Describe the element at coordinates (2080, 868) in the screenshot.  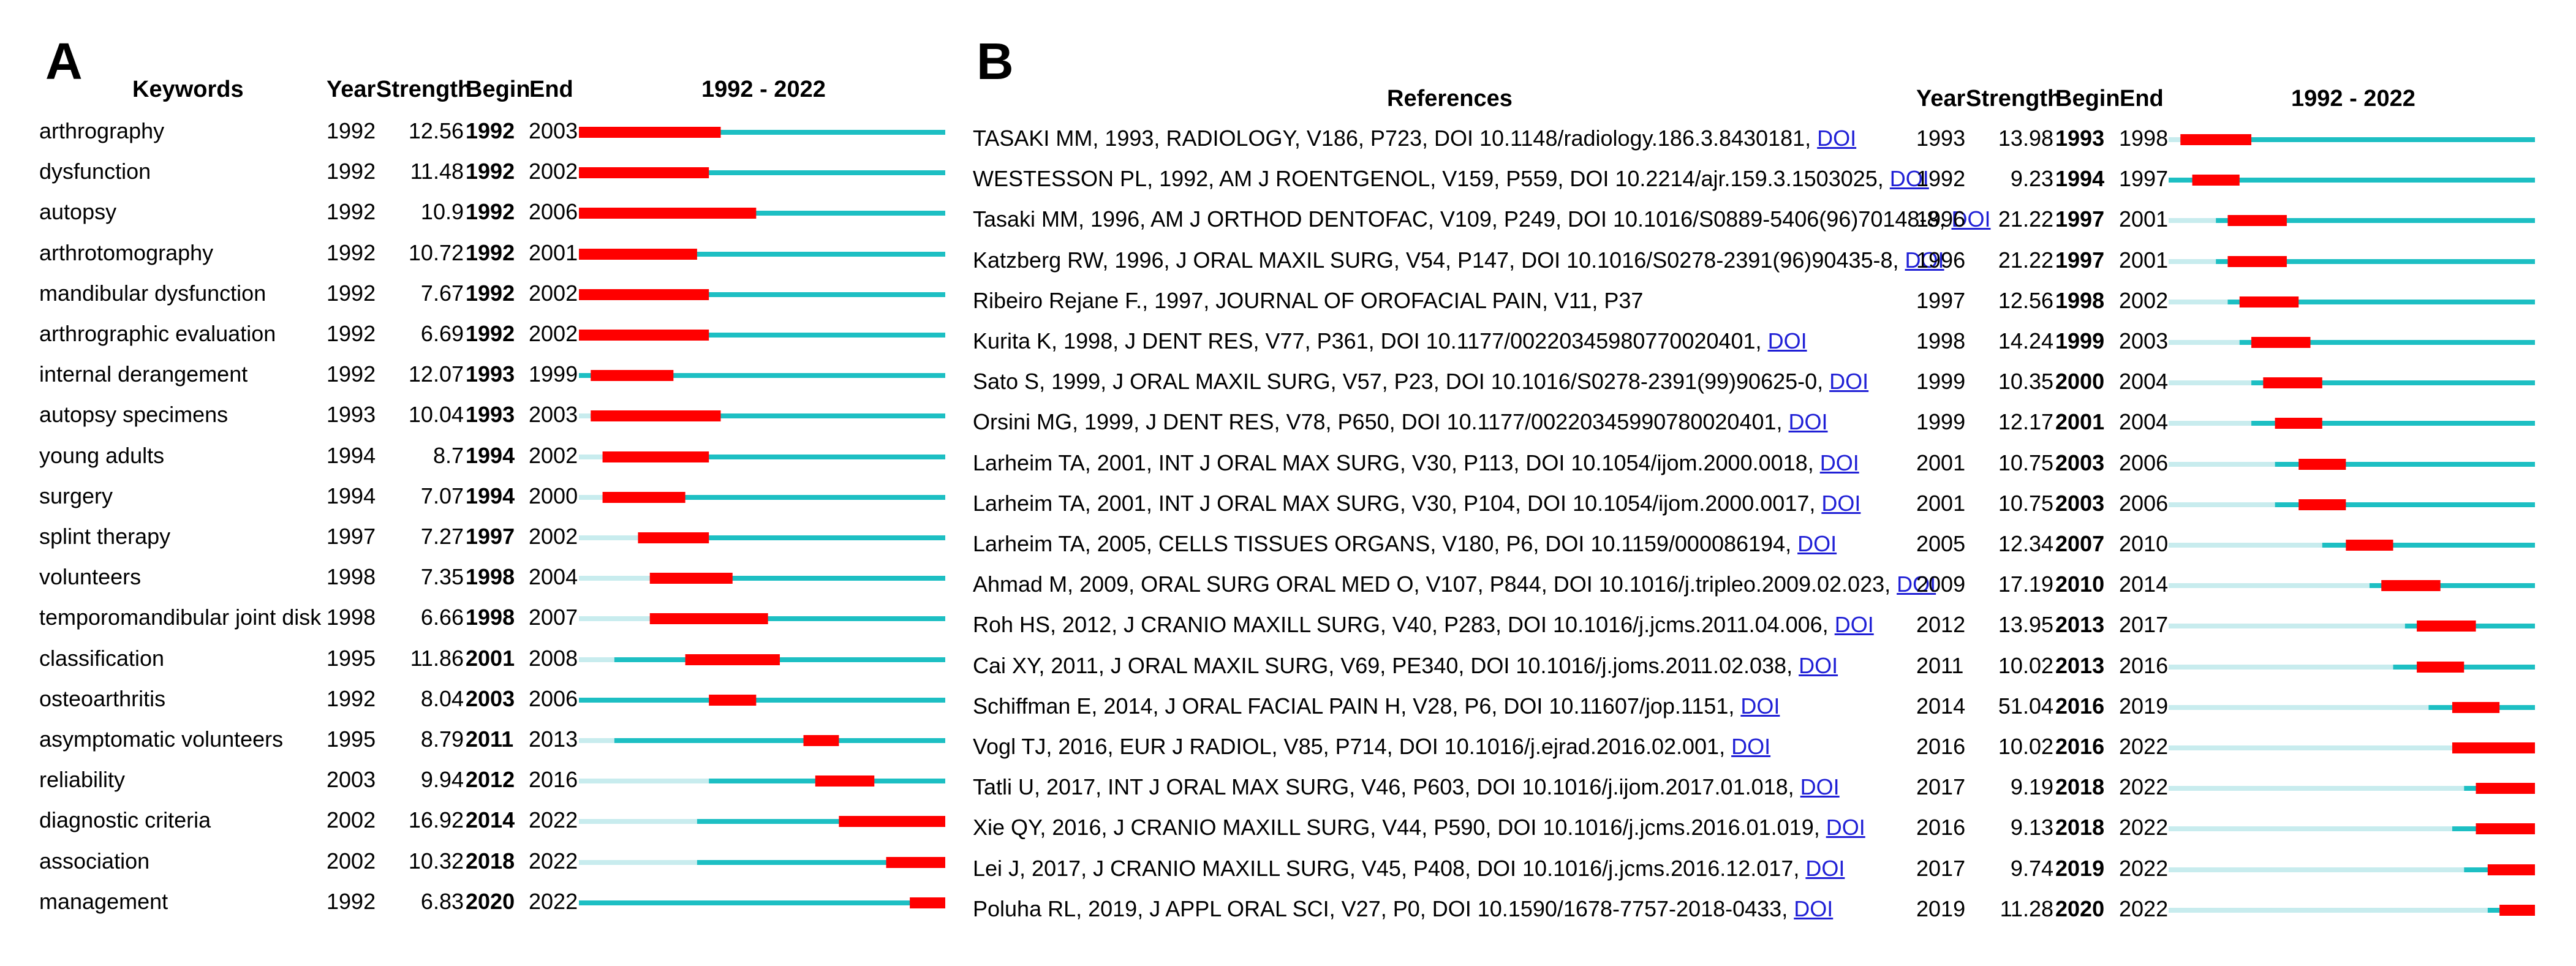
I see `begin-value: 2019` at that location.